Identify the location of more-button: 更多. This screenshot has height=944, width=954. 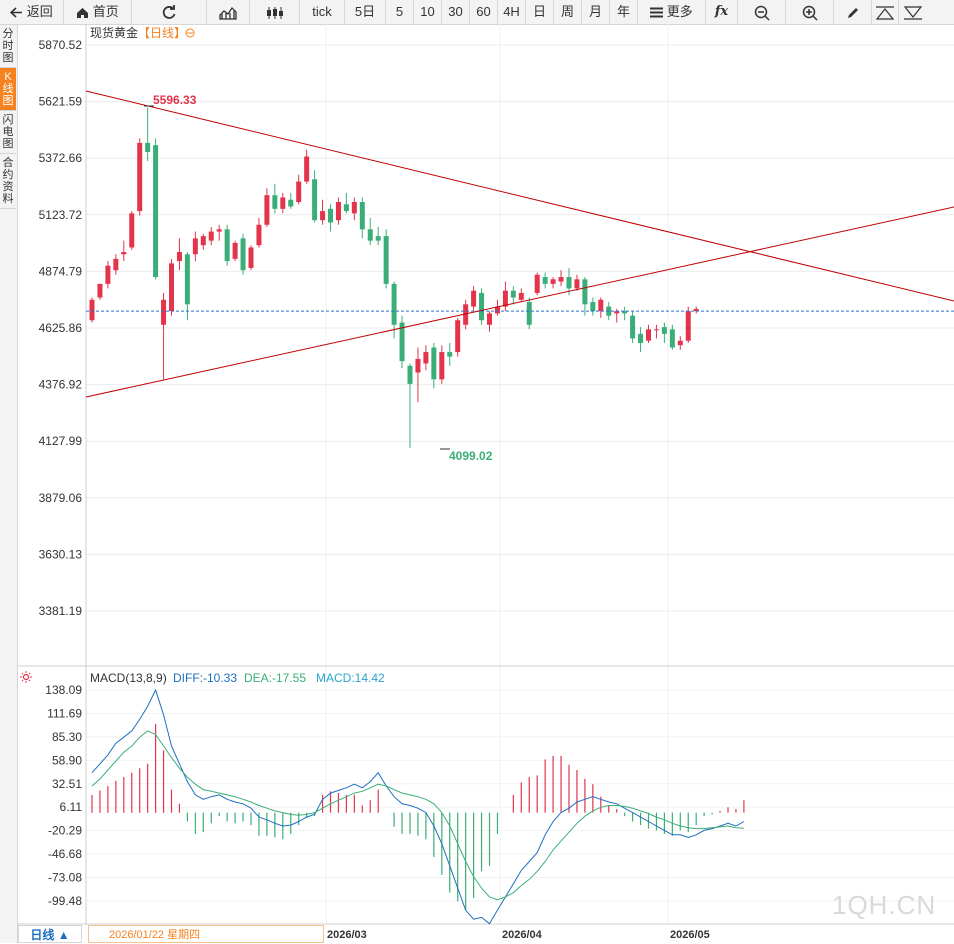
(672, 12).